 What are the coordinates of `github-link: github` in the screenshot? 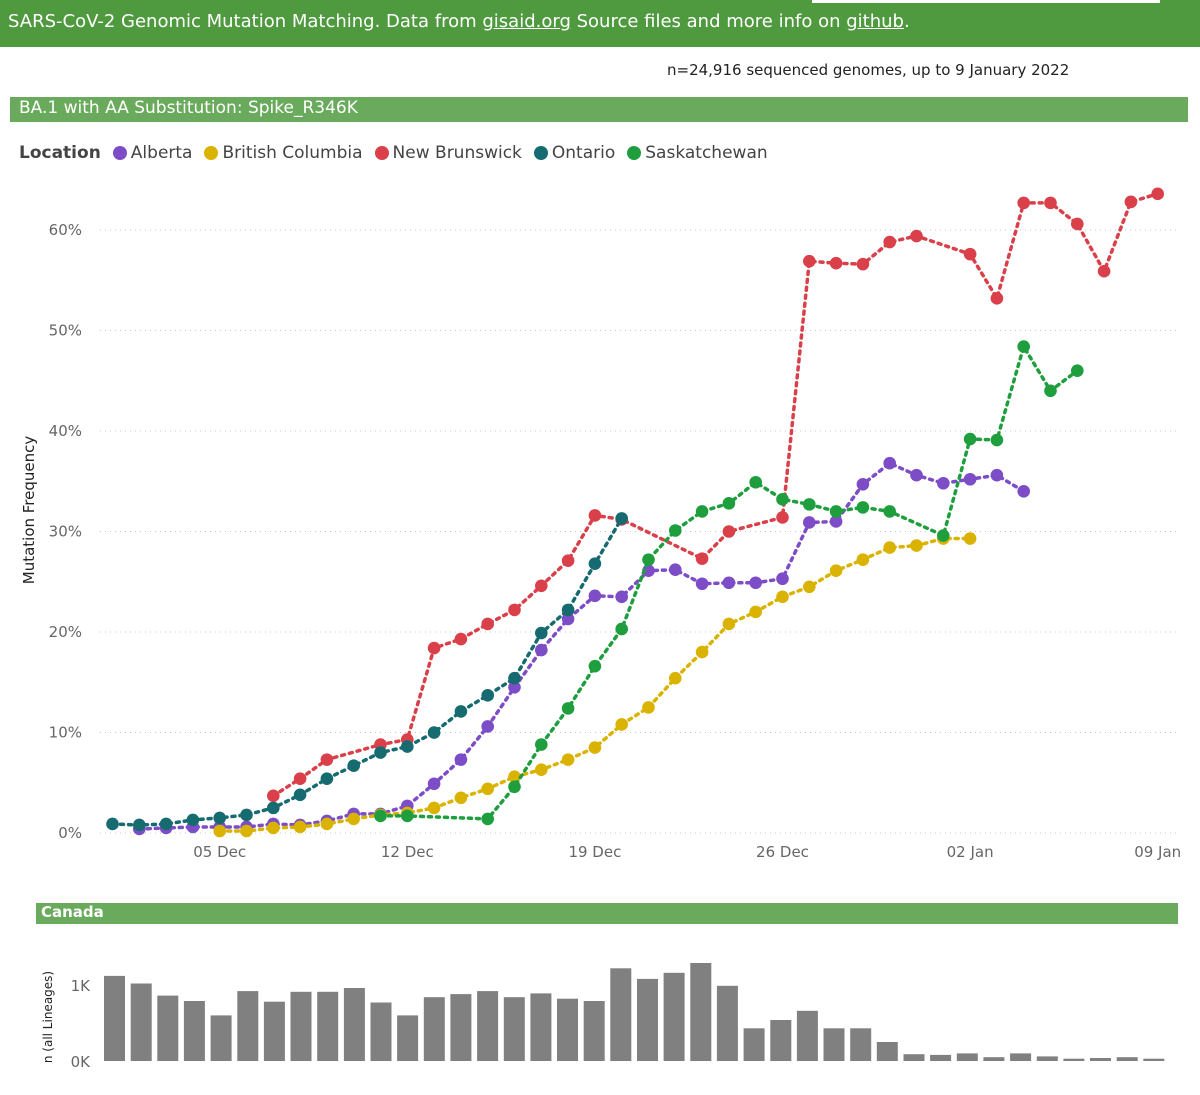 It's located at (875, 21).